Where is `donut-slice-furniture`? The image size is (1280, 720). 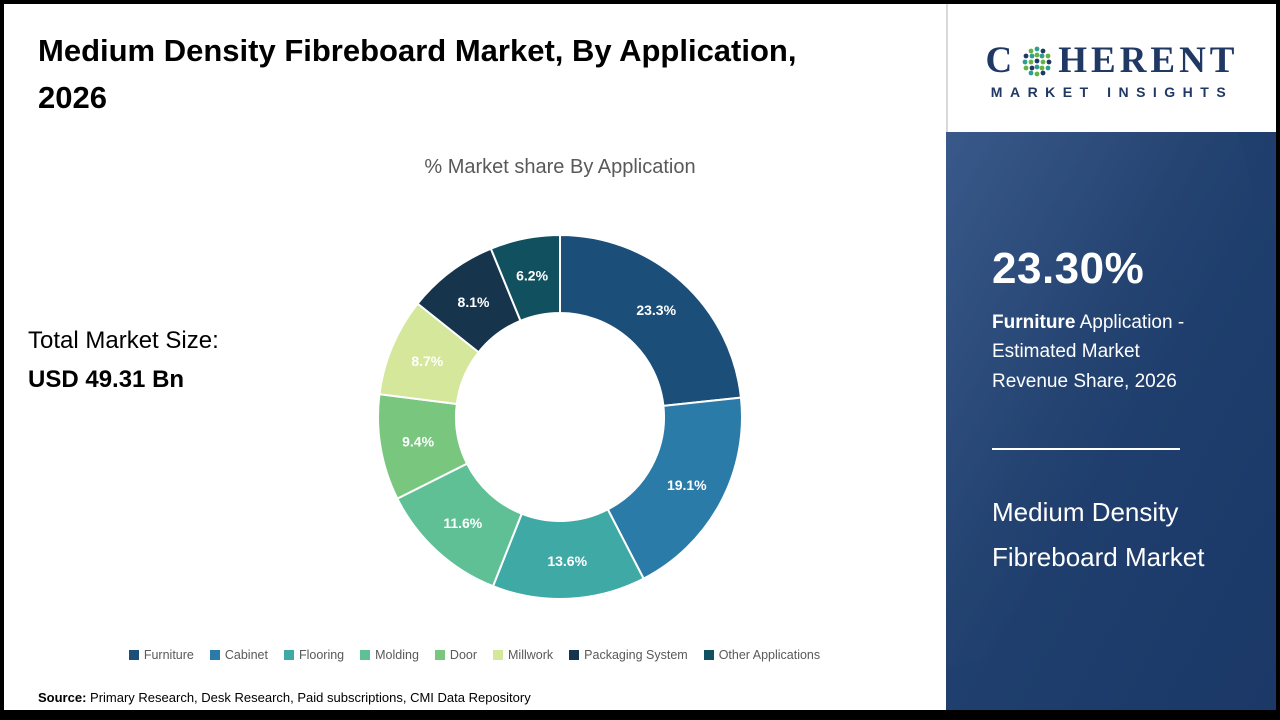 donut-slice-furniture is located at coordinates (651, 320).